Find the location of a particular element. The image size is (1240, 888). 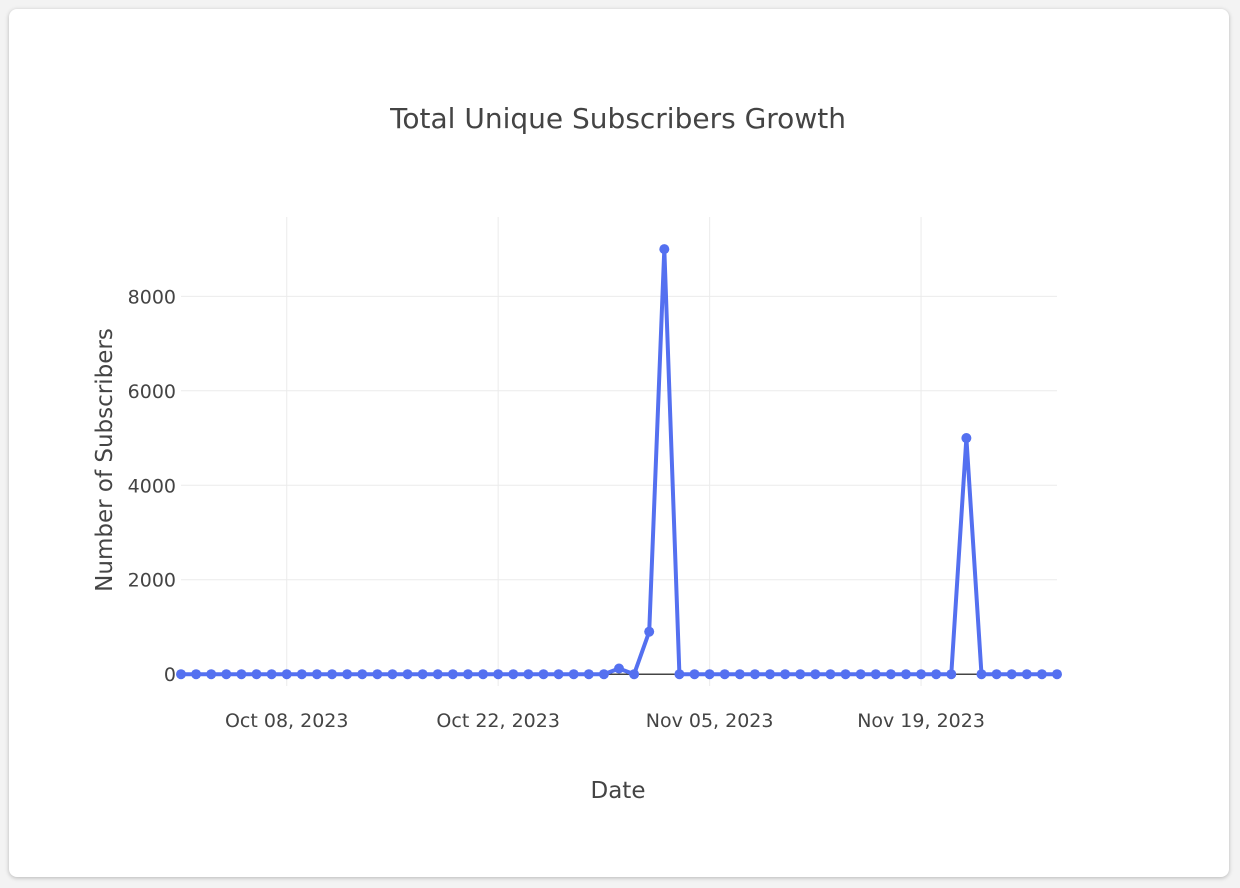

x-tick-label: Oct 22, 2023 is located at coordinates (498, 721).